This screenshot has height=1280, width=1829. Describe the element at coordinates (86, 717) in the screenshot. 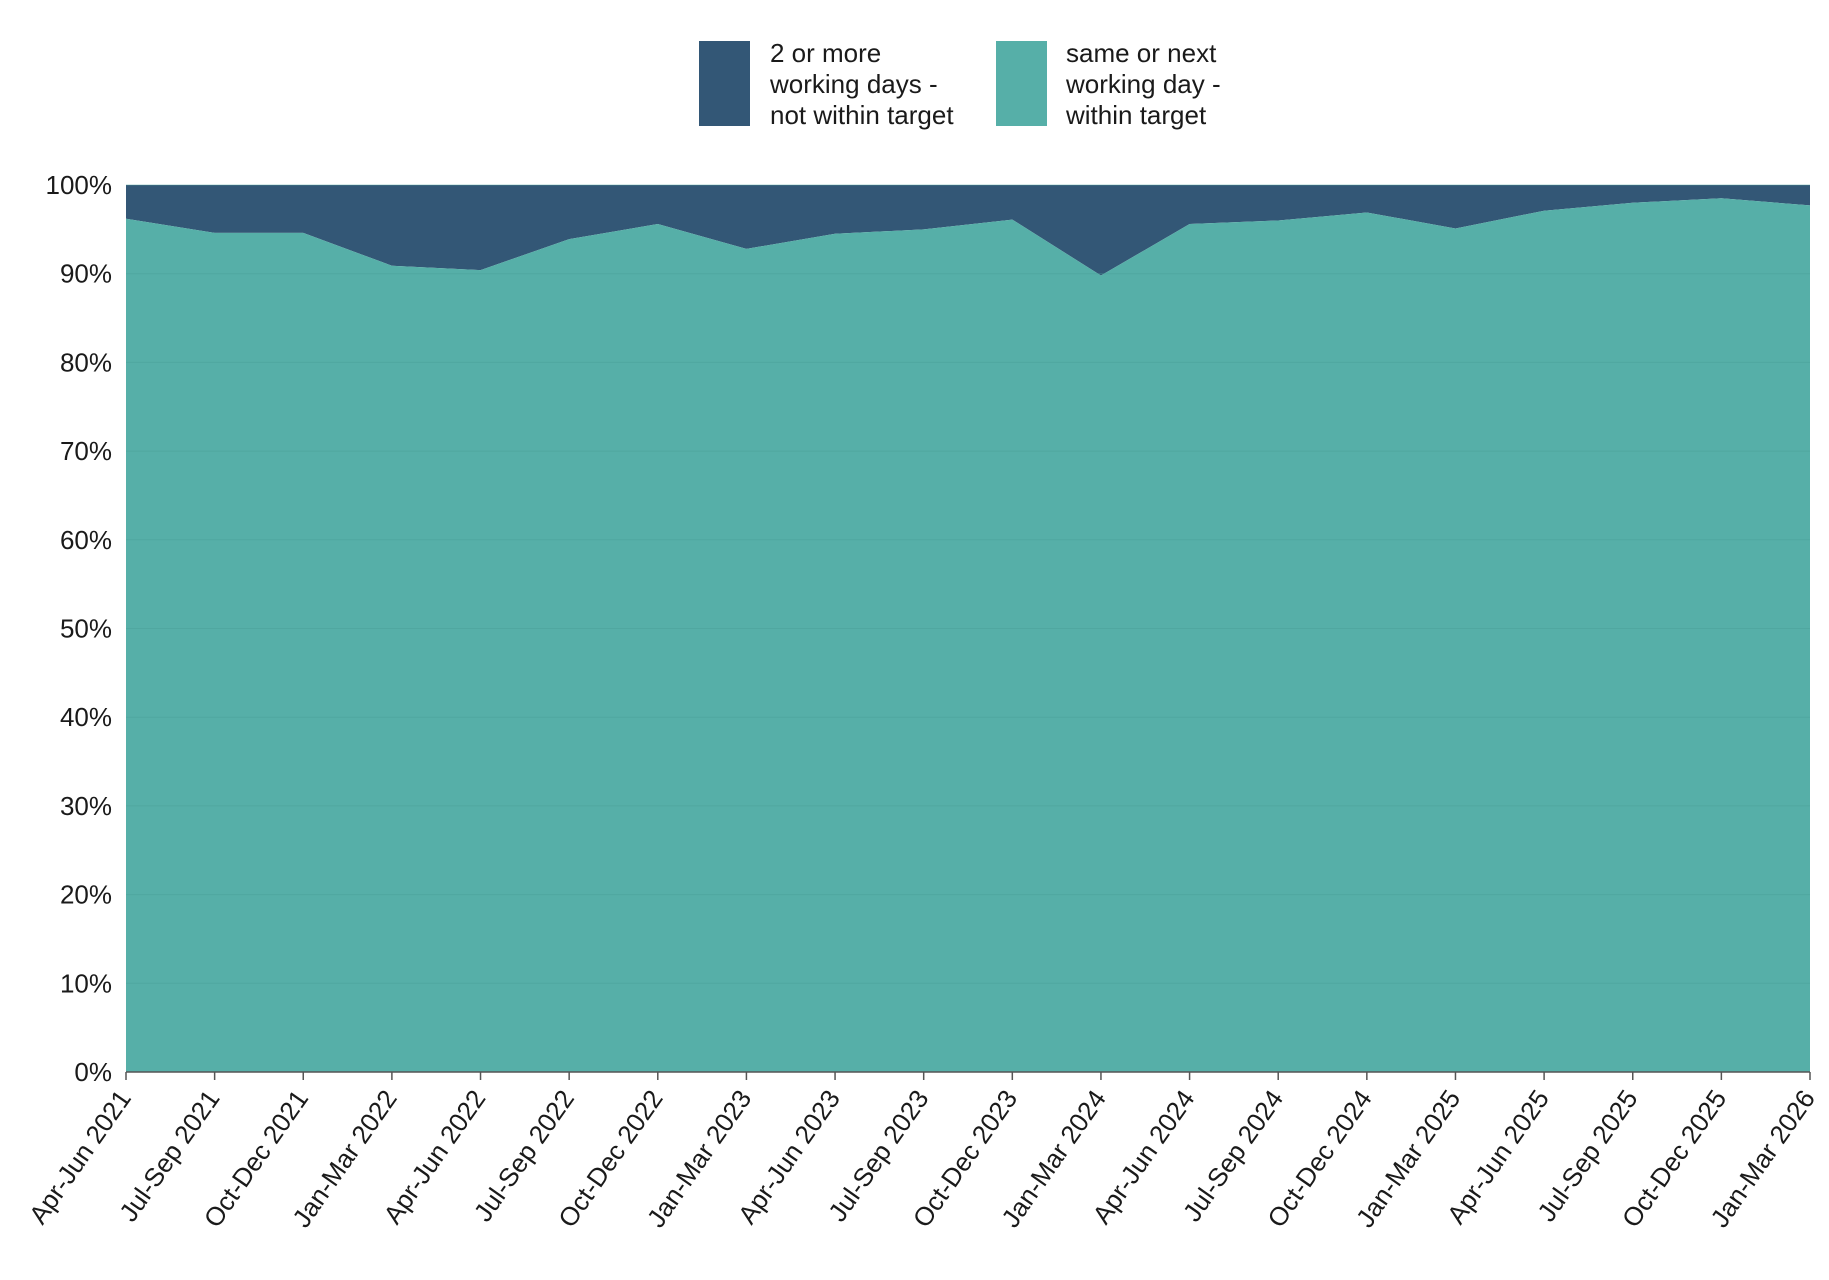

I see `y-tick-label: 40%` at that location.